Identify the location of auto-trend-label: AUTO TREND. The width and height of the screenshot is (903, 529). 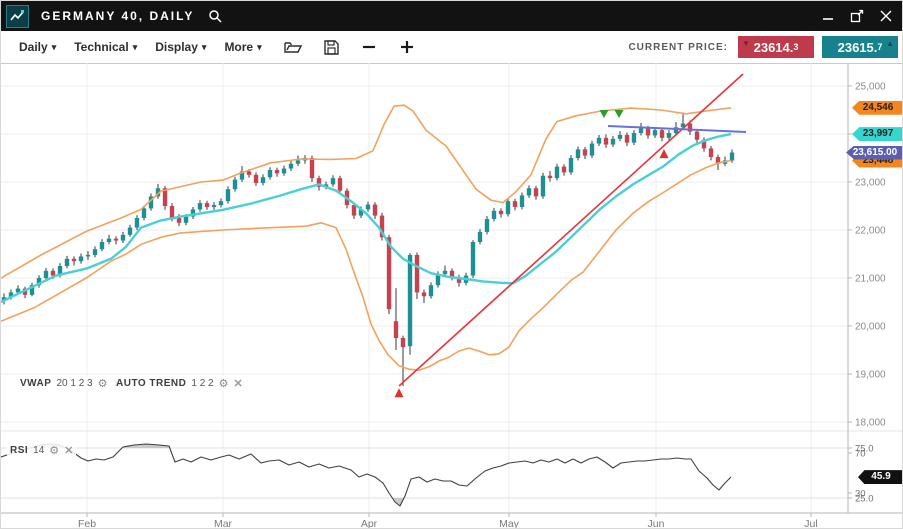
(151, 383).